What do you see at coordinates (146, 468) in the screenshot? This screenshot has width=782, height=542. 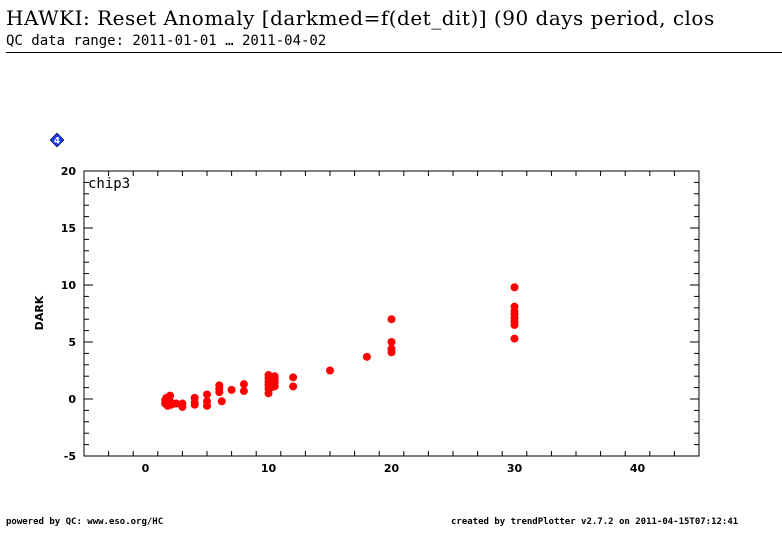 I see `x-tick-label: 0` at bounding box center [146, 468].